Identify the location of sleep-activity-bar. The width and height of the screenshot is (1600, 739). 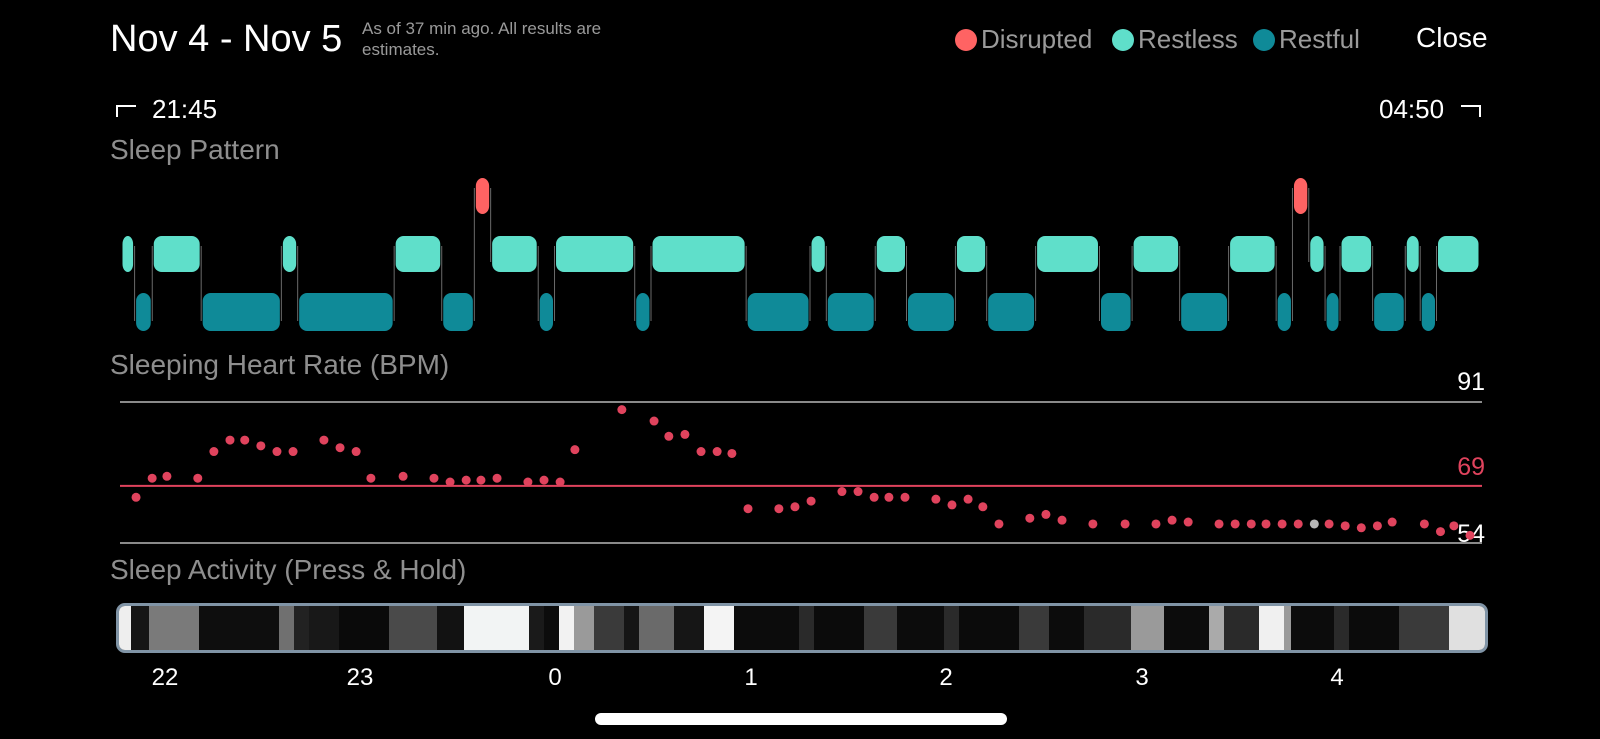
(802, 628).